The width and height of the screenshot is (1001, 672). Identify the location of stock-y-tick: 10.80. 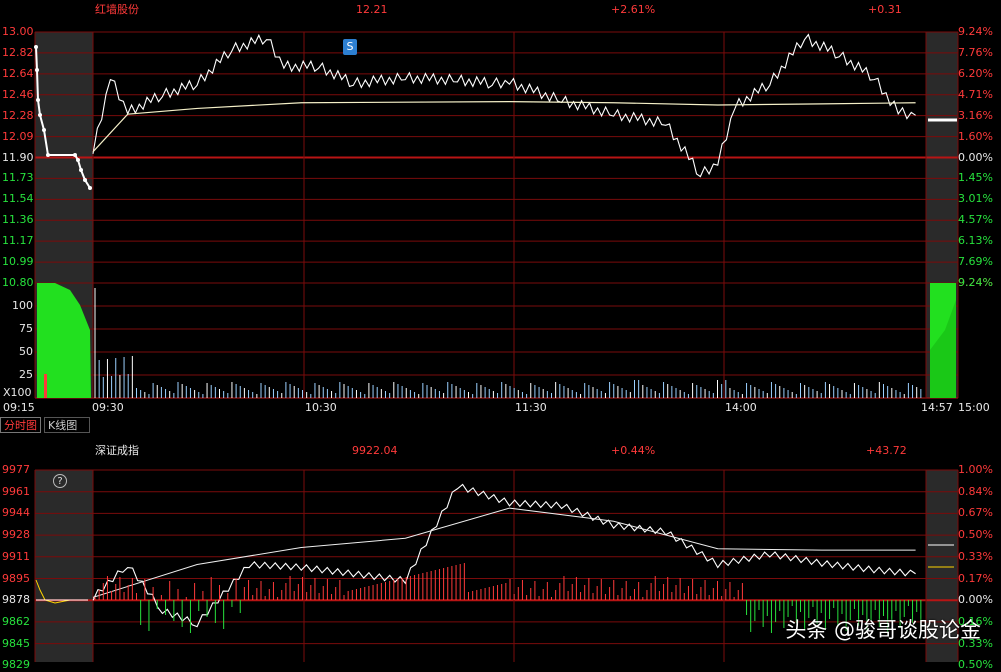
(18, 282).